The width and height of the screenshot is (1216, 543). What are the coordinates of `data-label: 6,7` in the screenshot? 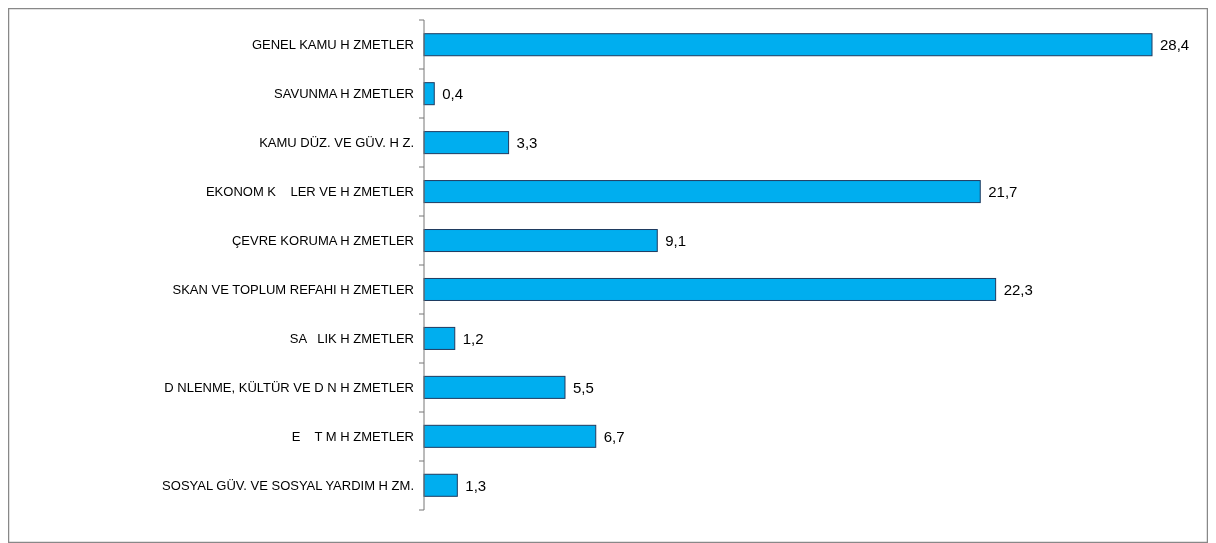 It's located at (614, 436).